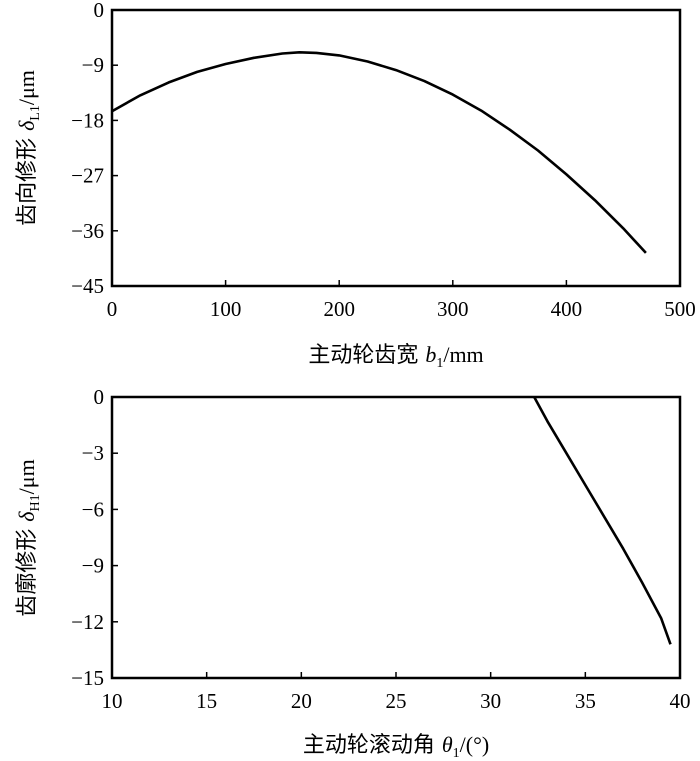 The height and width of the screenshot is (761, 700). I want to click on x-ticks: 10 15 20 25 30 35 40, so click(396, 692).